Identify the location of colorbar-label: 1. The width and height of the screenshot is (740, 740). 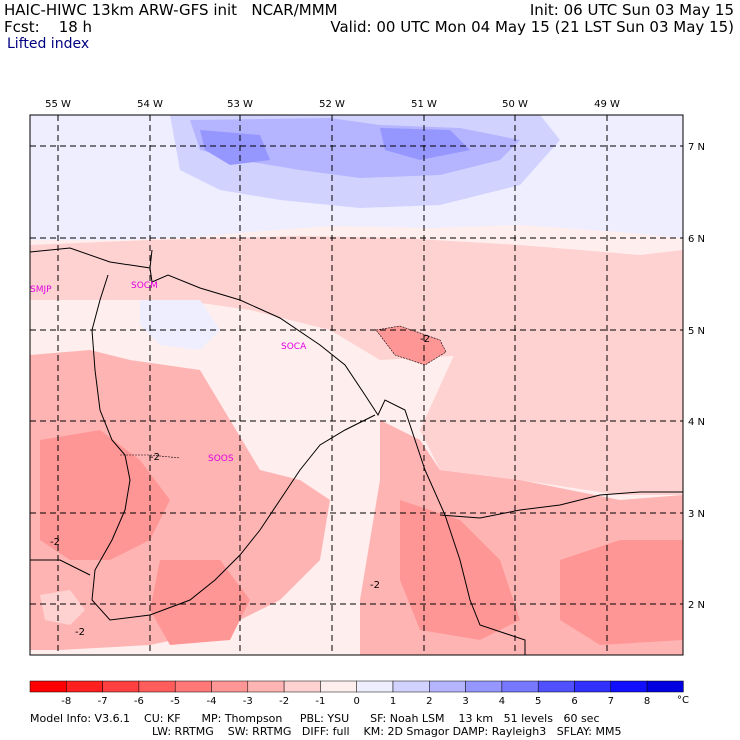
(393, 701).